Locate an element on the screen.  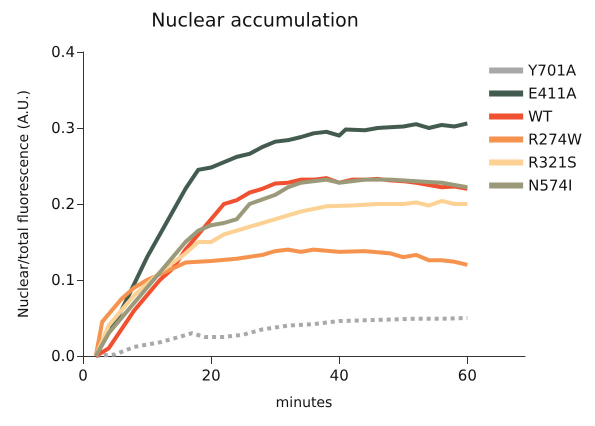
y-tick-label: 0.3 is located at coordinates (63, 128).